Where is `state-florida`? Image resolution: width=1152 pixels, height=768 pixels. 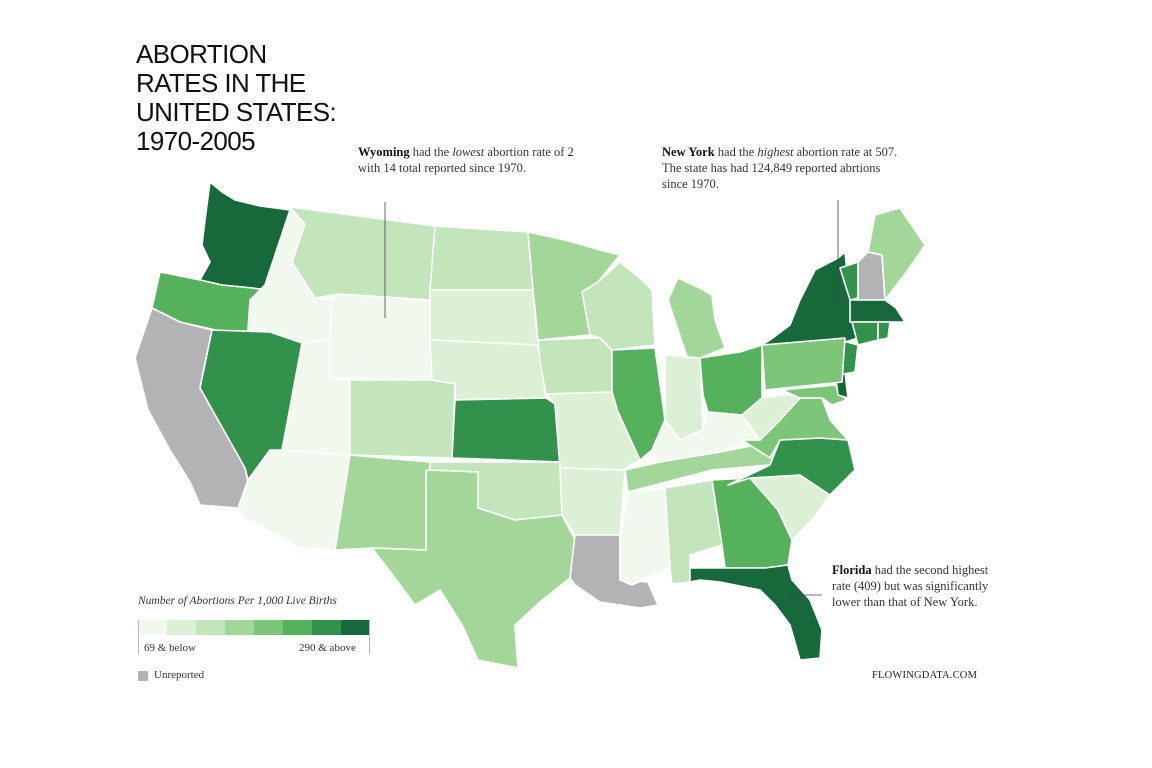 state-florida is located at coordinates (756, 612).